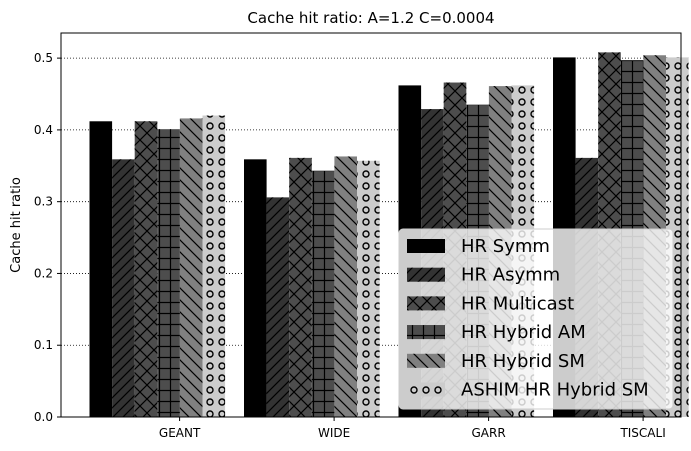 Image resolution: width=691 pixels, height=451 pixels. I want to click on legend-label: HR Hybrid AM, so click(523, 332).